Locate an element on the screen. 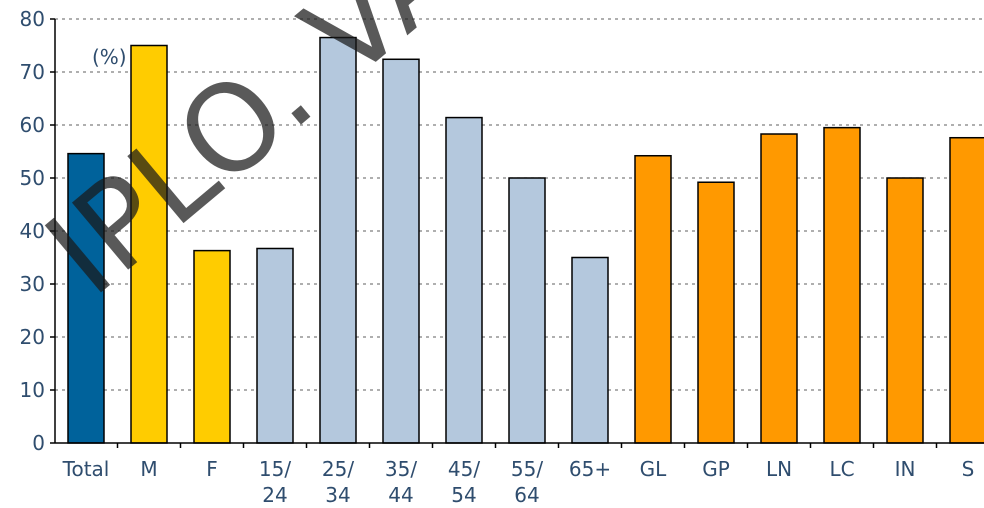 The height and width of the screenshot is (508, 984). x-tick-label: Total is located at coordinates (86, 469).